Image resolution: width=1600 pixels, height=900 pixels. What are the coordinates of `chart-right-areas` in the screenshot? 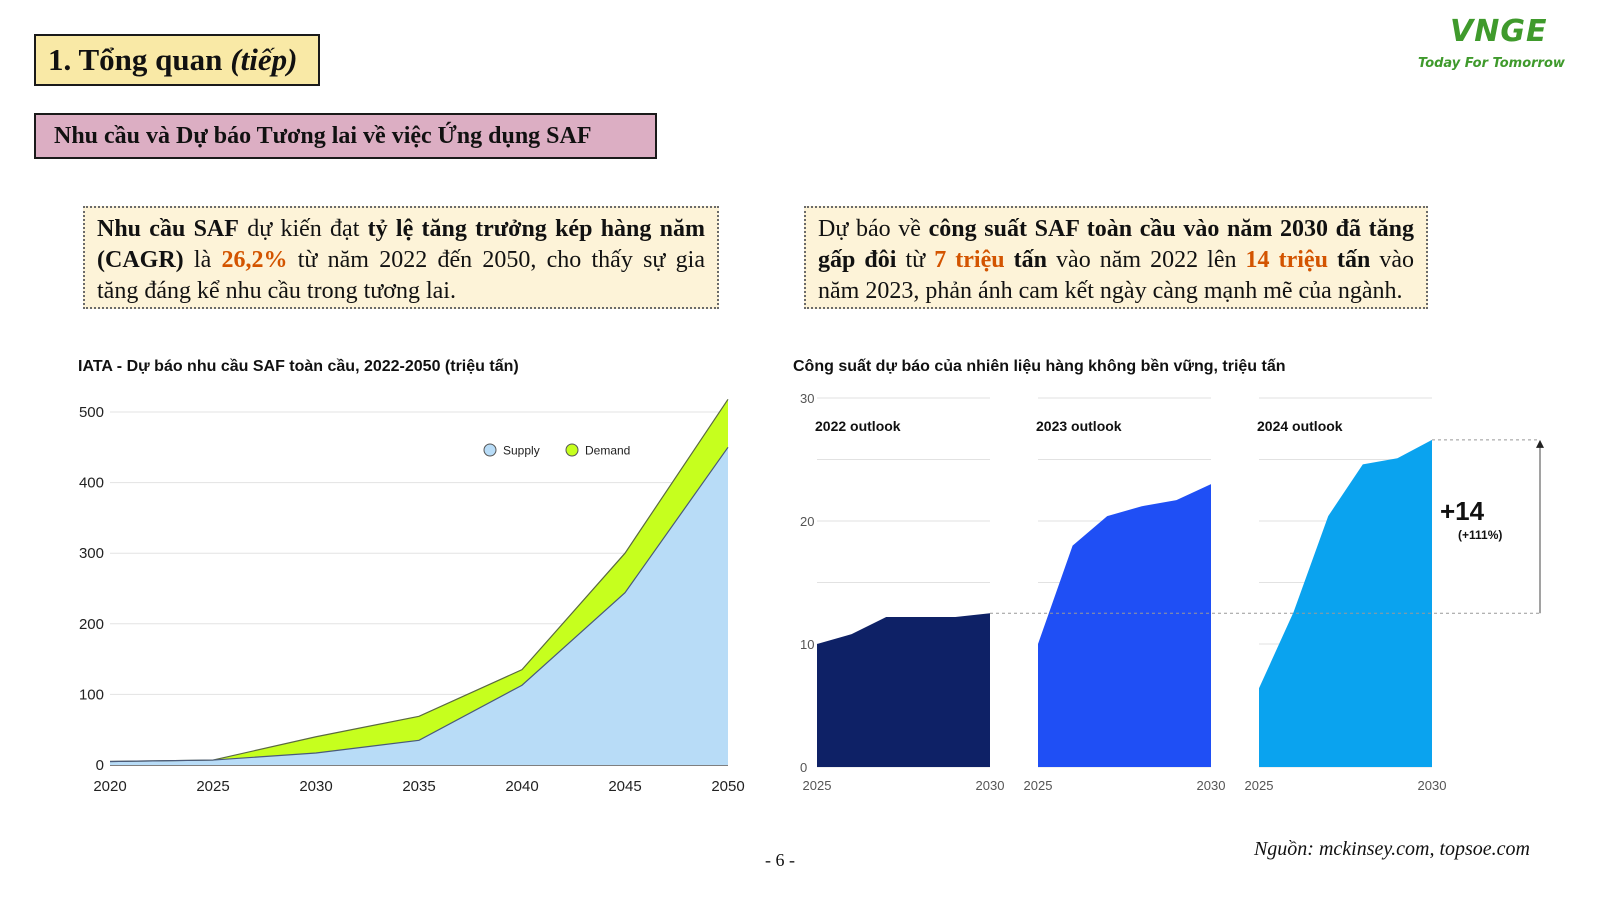 It's located at (1124, 603).